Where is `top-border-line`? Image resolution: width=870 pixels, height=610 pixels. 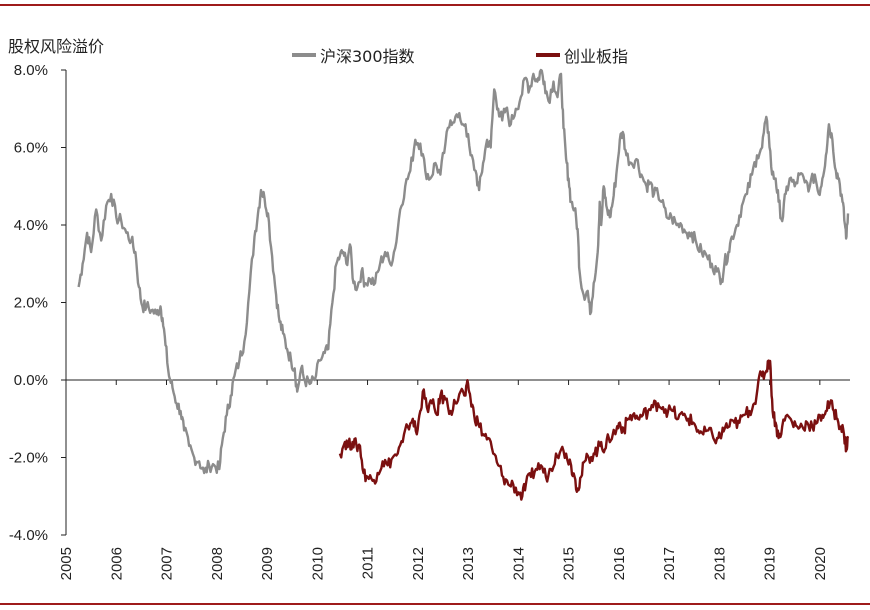
top-border-line is located at coordinates (435, 5).